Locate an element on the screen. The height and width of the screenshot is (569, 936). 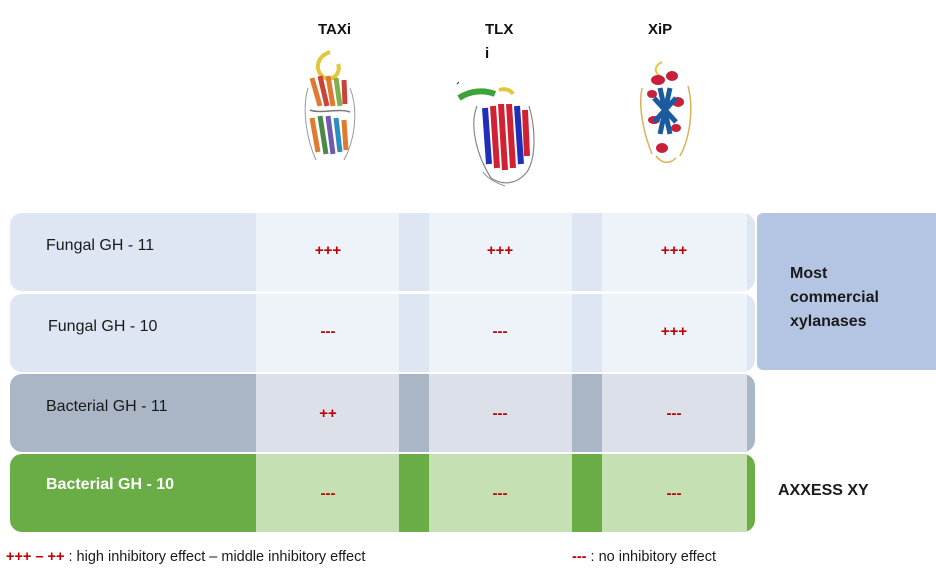
value-bacterial-gh10-taxi: --- is located at coordinates (328, 493).